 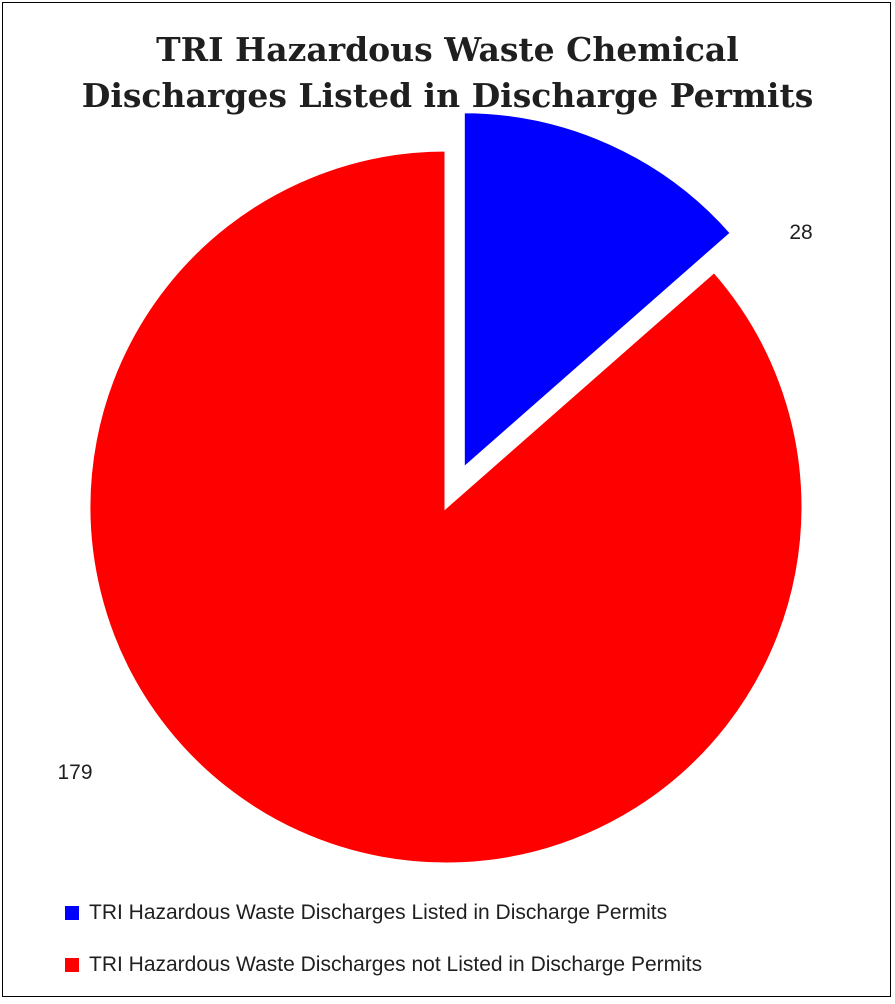 I want to click on data-label-0: 28, so click(x=800, y=232).